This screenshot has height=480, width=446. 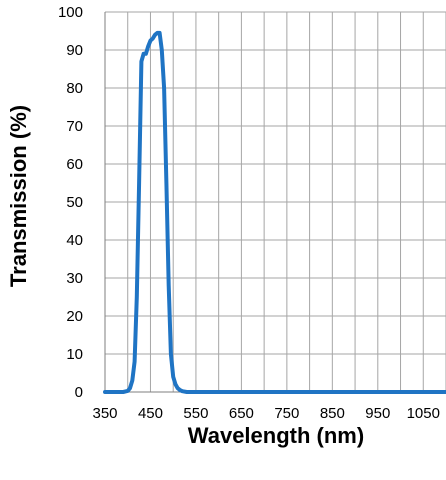 I want to click on y-tick-label: 90, so click(x=74, y=50).